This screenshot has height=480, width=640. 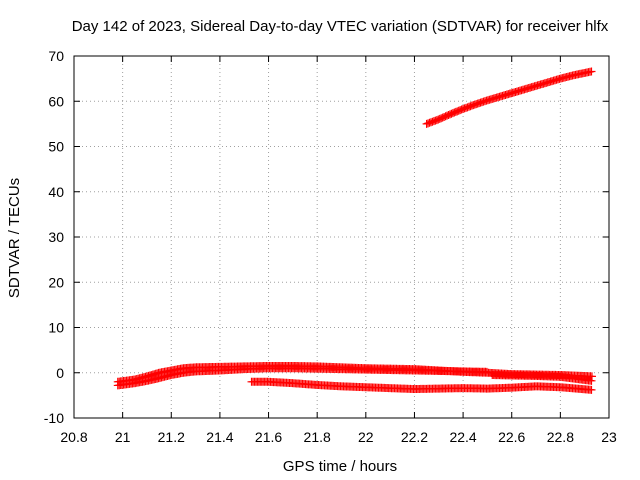 I want to click on y-tick-label: 70, so click(x=56, y=56).